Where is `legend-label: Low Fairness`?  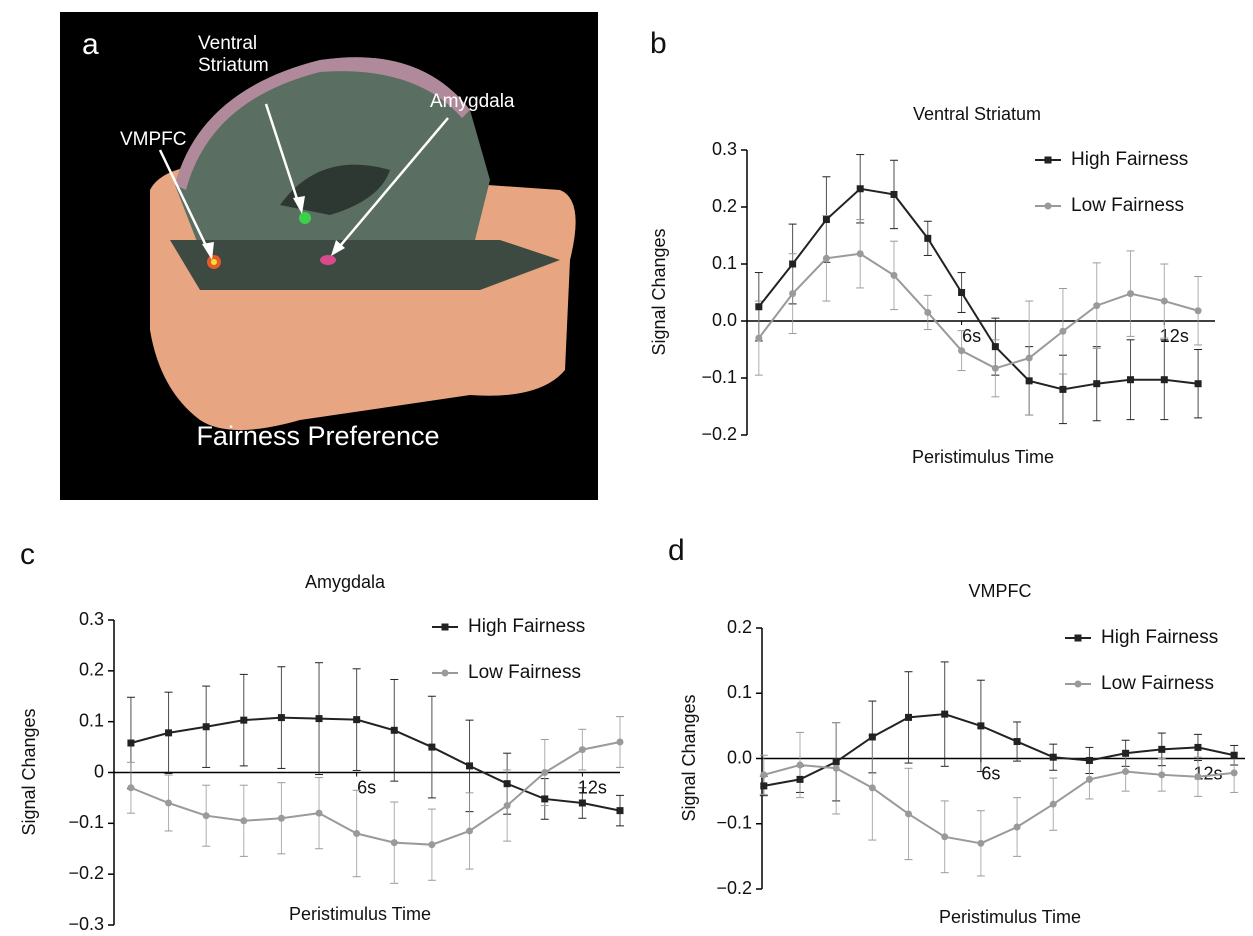
legend-label: Low Fairness is located at coordinates (524, 672).